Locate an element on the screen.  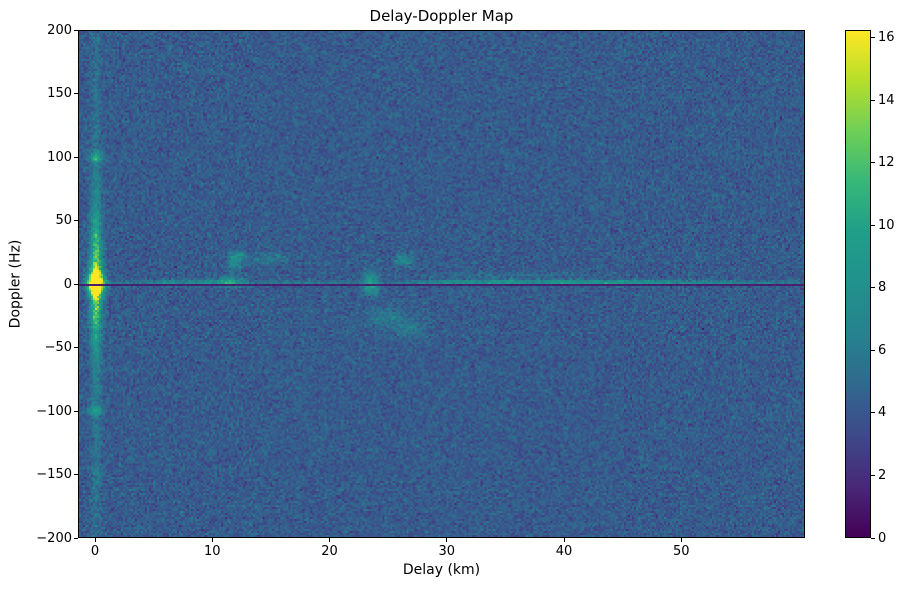
y-axis-label: Doppler (Hz) is located at coordinates (15, 284).